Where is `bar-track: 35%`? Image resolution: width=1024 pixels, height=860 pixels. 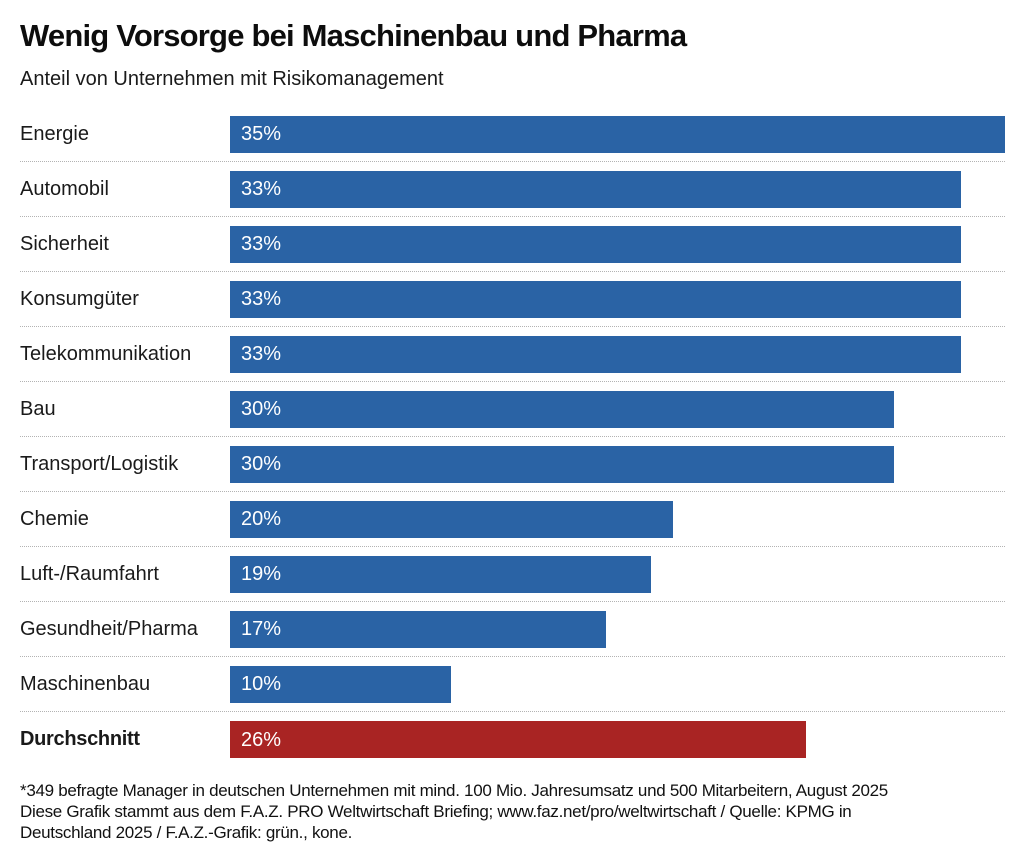 bar-track: 35% is located at coordinates (617, 134).